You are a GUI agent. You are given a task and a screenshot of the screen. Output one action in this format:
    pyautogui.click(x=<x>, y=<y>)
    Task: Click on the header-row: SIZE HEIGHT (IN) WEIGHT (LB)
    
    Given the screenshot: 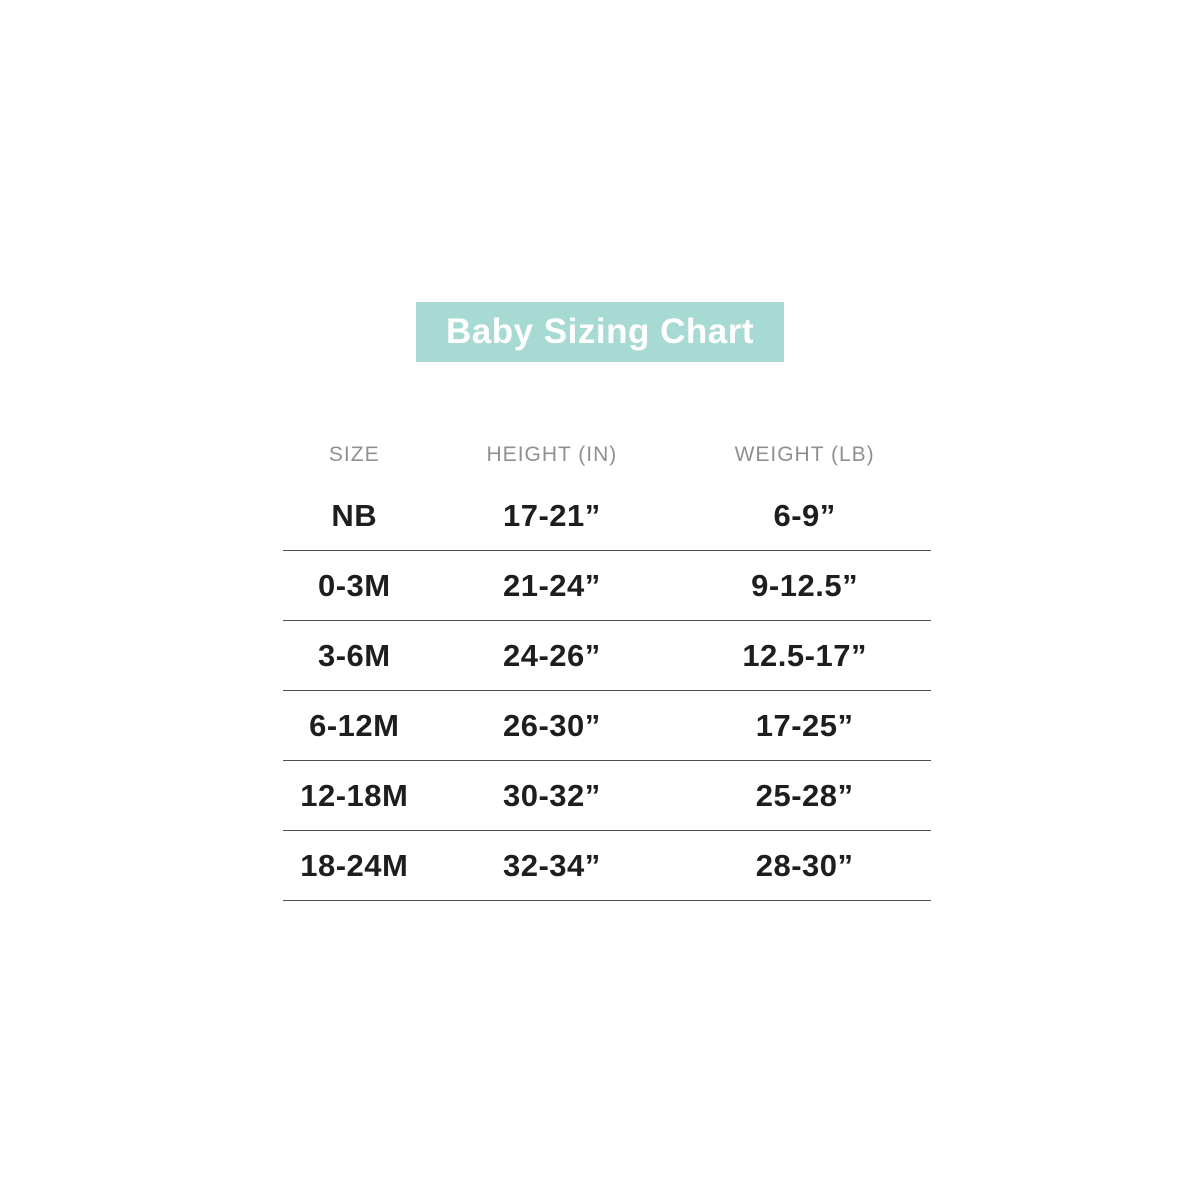 What is the action you would take?
    pyautogui.click(x=607, y=462)
    